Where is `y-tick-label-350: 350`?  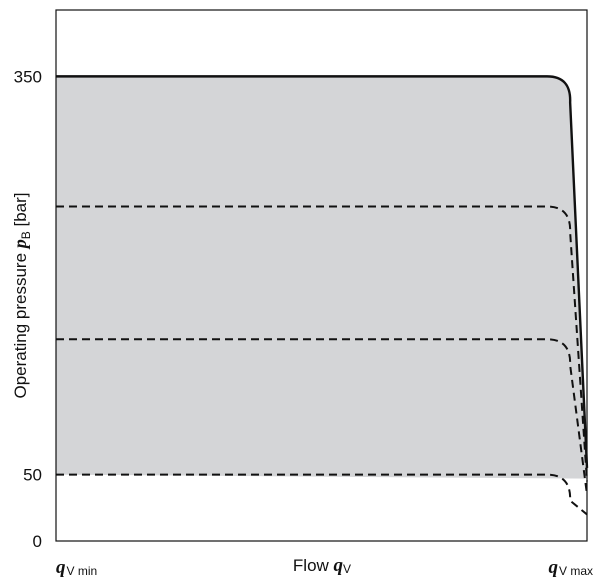 y-tick-label-350: 350 is located at coordinates (28, 76).